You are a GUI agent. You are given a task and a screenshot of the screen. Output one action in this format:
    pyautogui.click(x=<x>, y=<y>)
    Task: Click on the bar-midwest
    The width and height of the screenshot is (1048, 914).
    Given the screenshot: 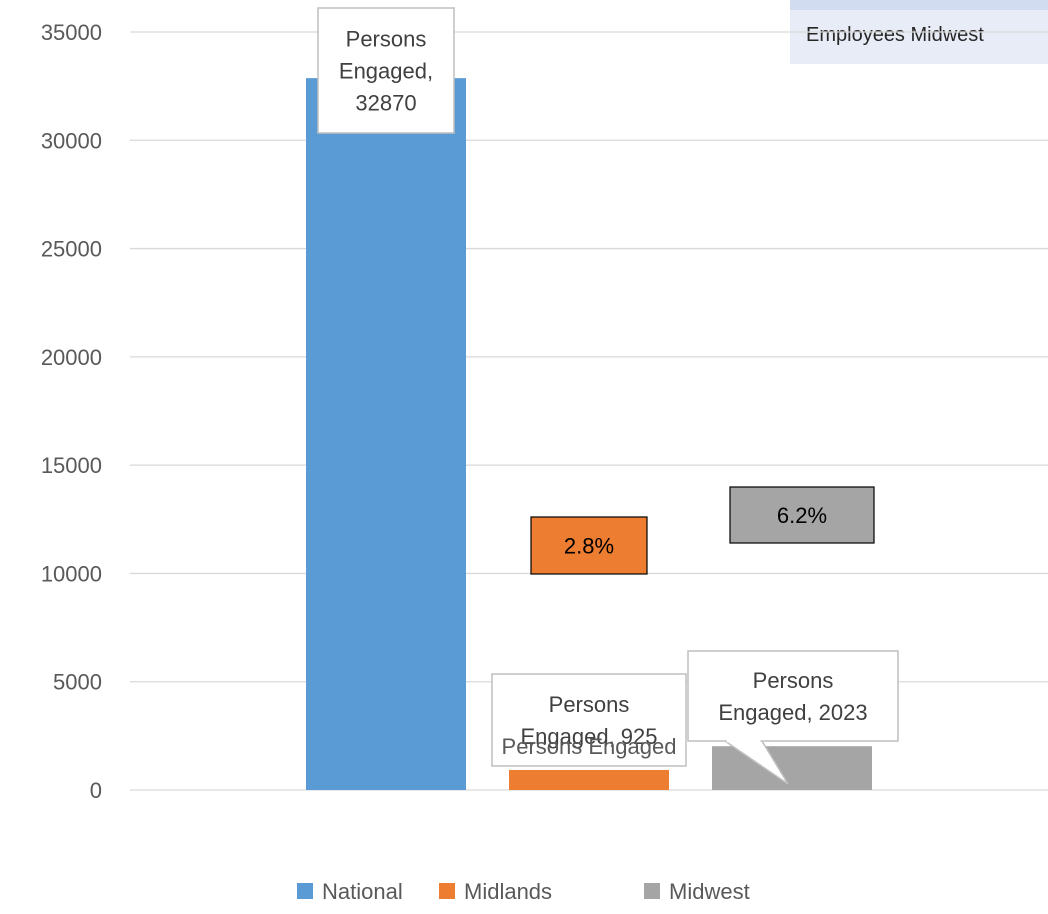 What is the action you would take?
    pyautogui.click(x=792, y=768)
    